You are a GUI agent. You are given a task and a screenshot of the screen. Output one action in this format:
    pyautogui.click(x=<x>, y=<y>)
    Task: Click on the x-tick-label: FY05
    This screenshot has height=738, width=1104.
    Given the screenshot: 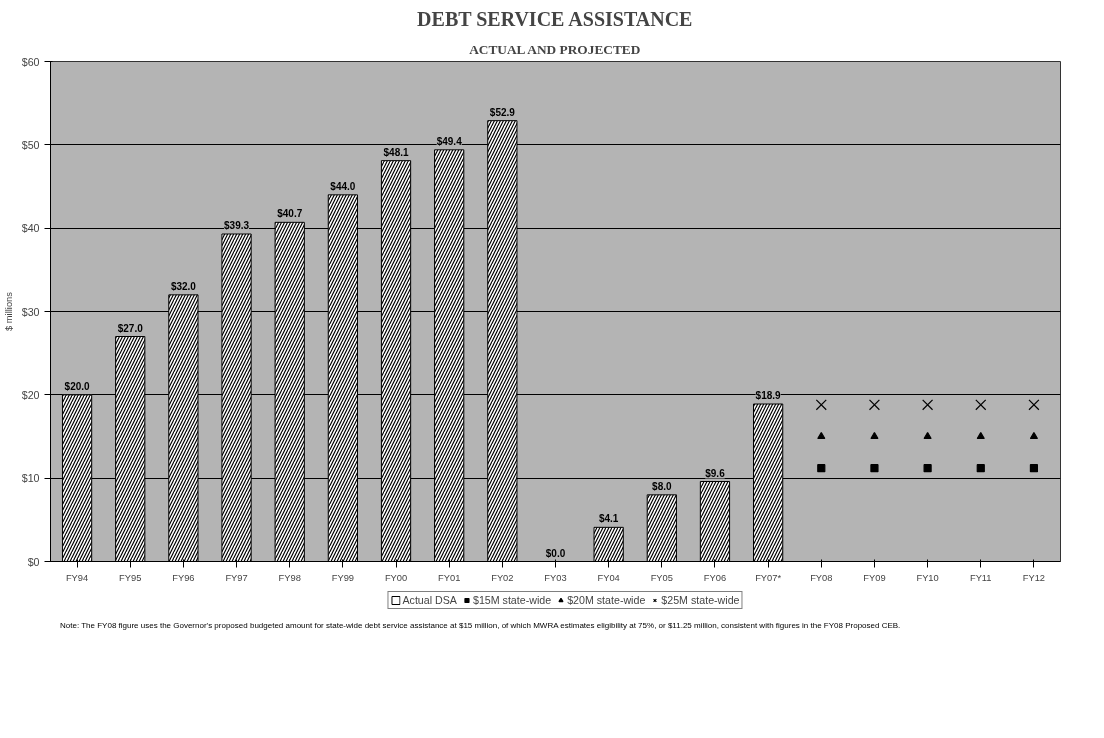 What is the action you would take?
    pyautogui.click(x=661, y=577)
    